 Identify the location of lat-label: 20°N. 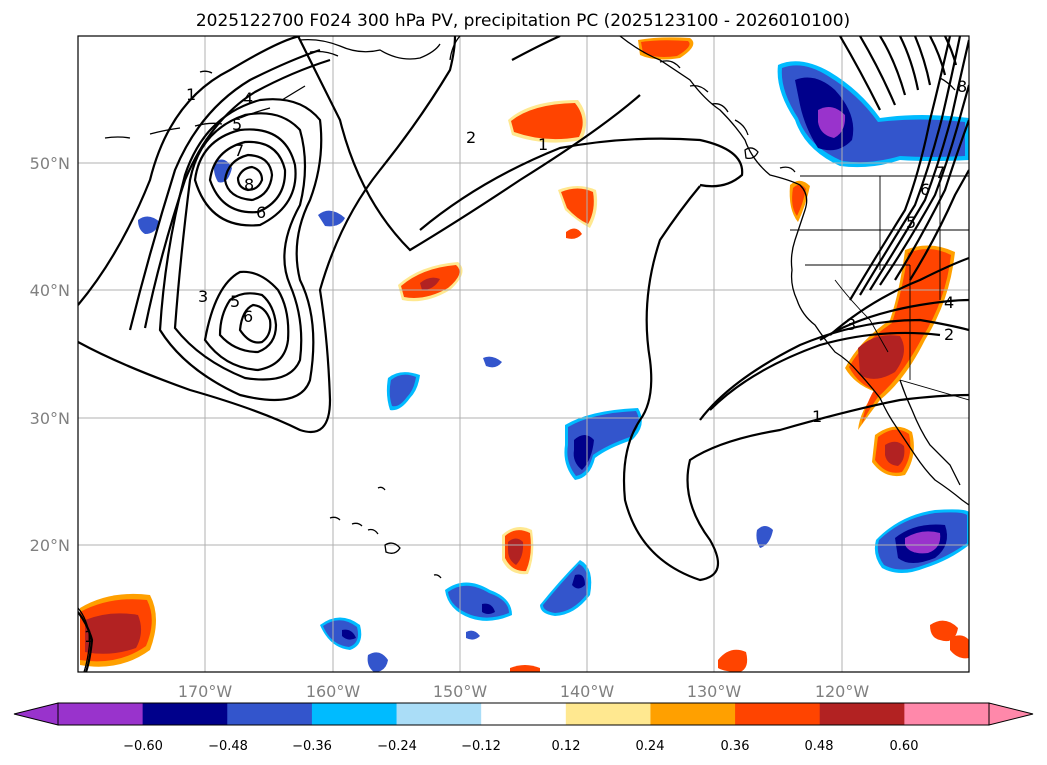
(50, 545).